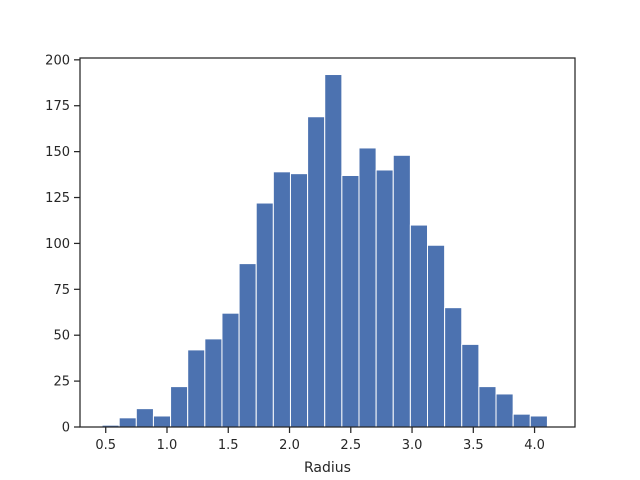 The width and height of the screenshot is (640, 480). What do you see at coordinates (473, 445) in the screenshot?
I see `x-tick-label: 3.5` at bounding box center [473, 445].